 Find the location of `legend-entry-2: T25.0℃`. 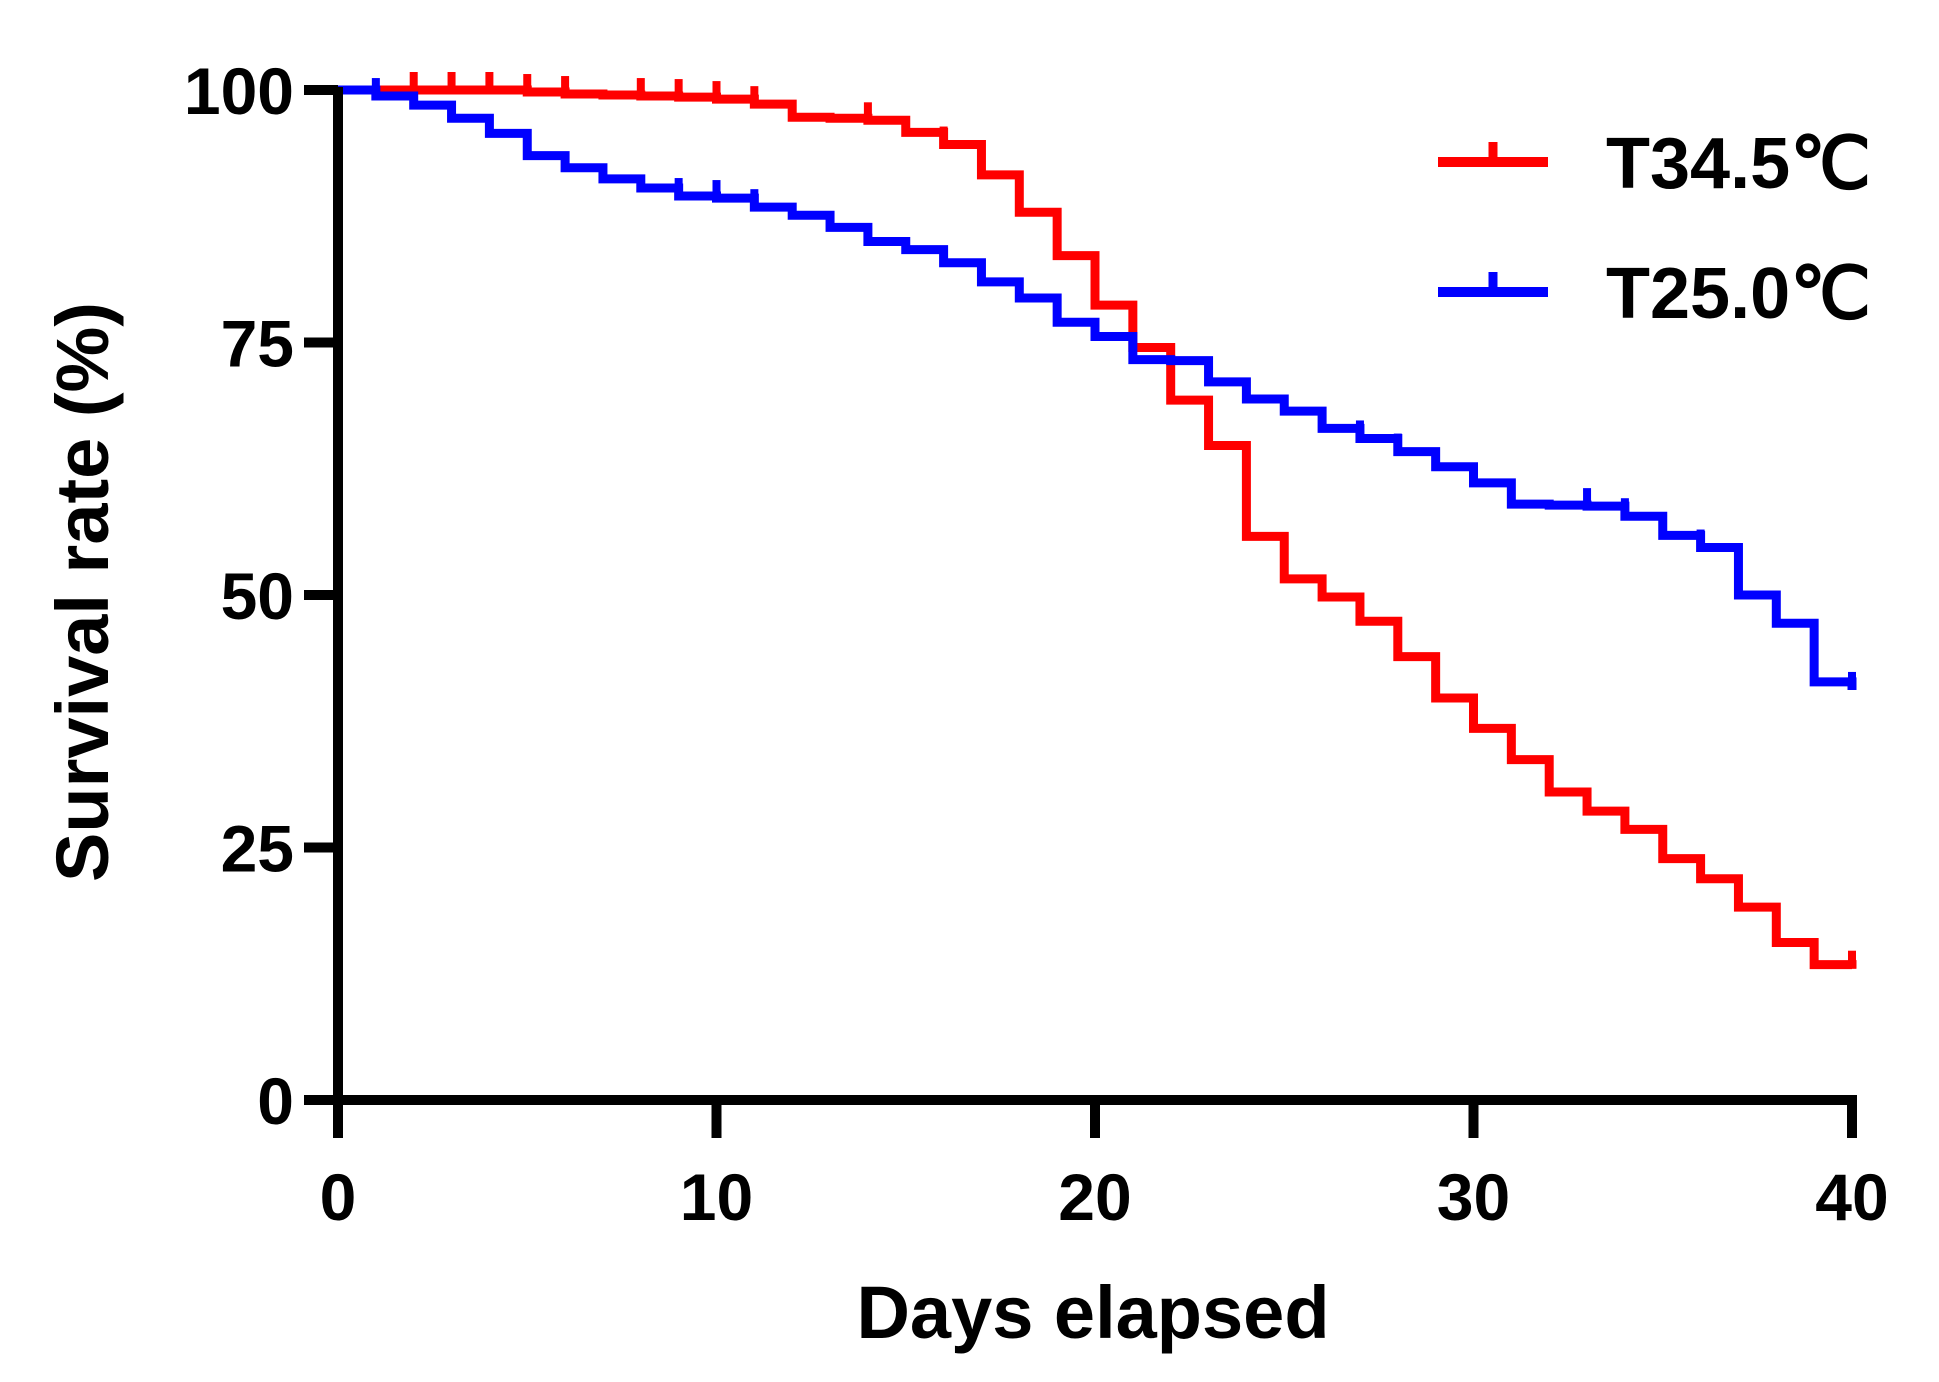

legend-entry-2: T25.0℃ is located at coordinates (1654, 294).